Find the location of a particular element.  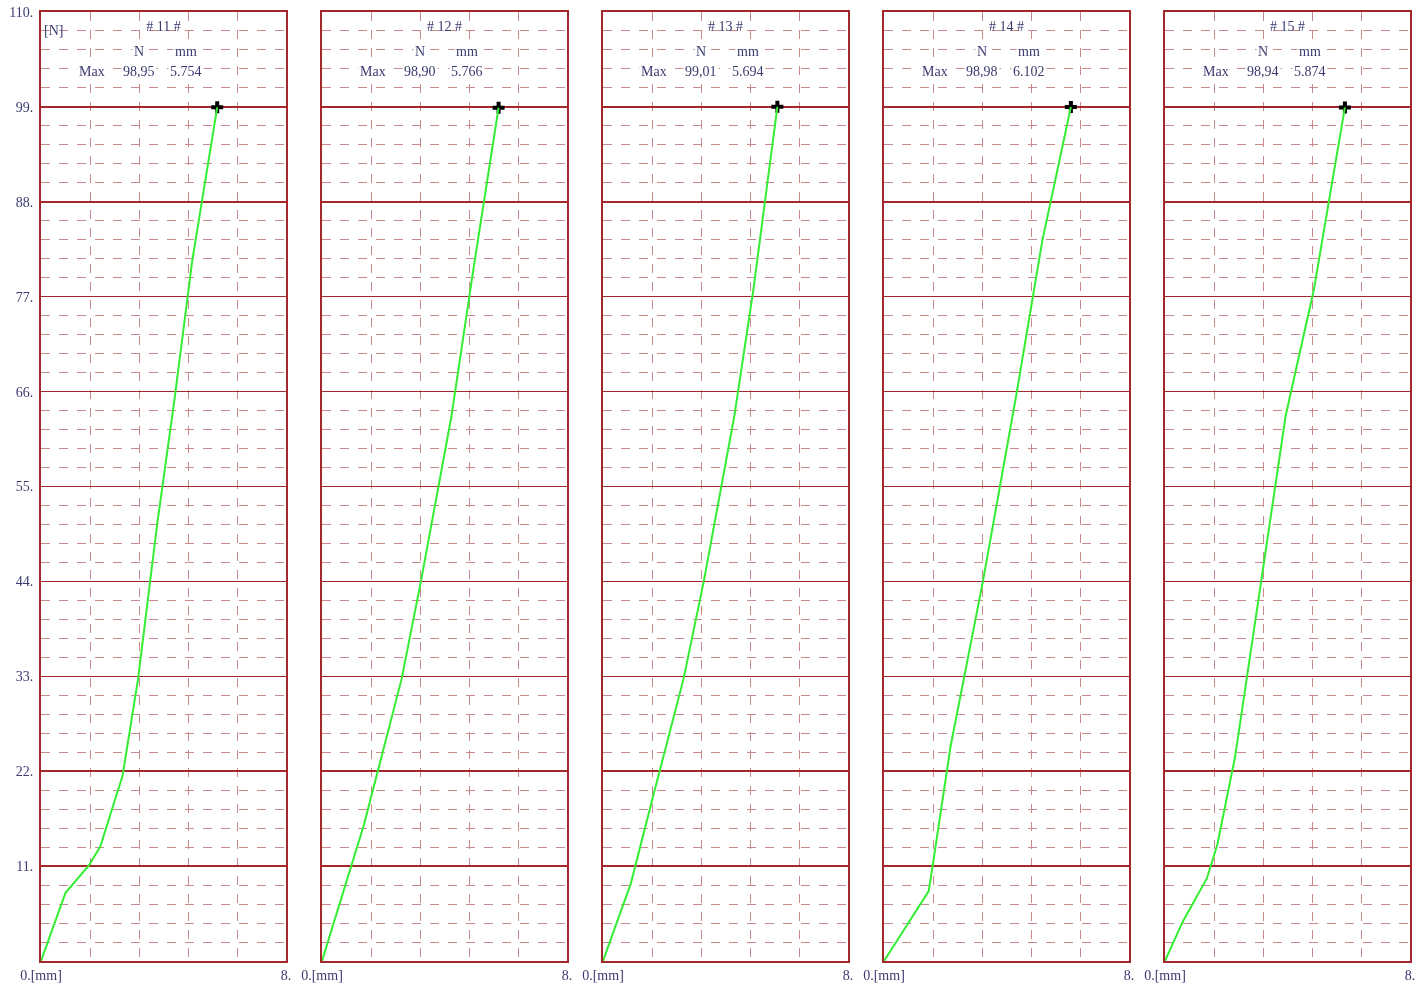

y-tick-label: 55. is located at coordinates (24, 487).